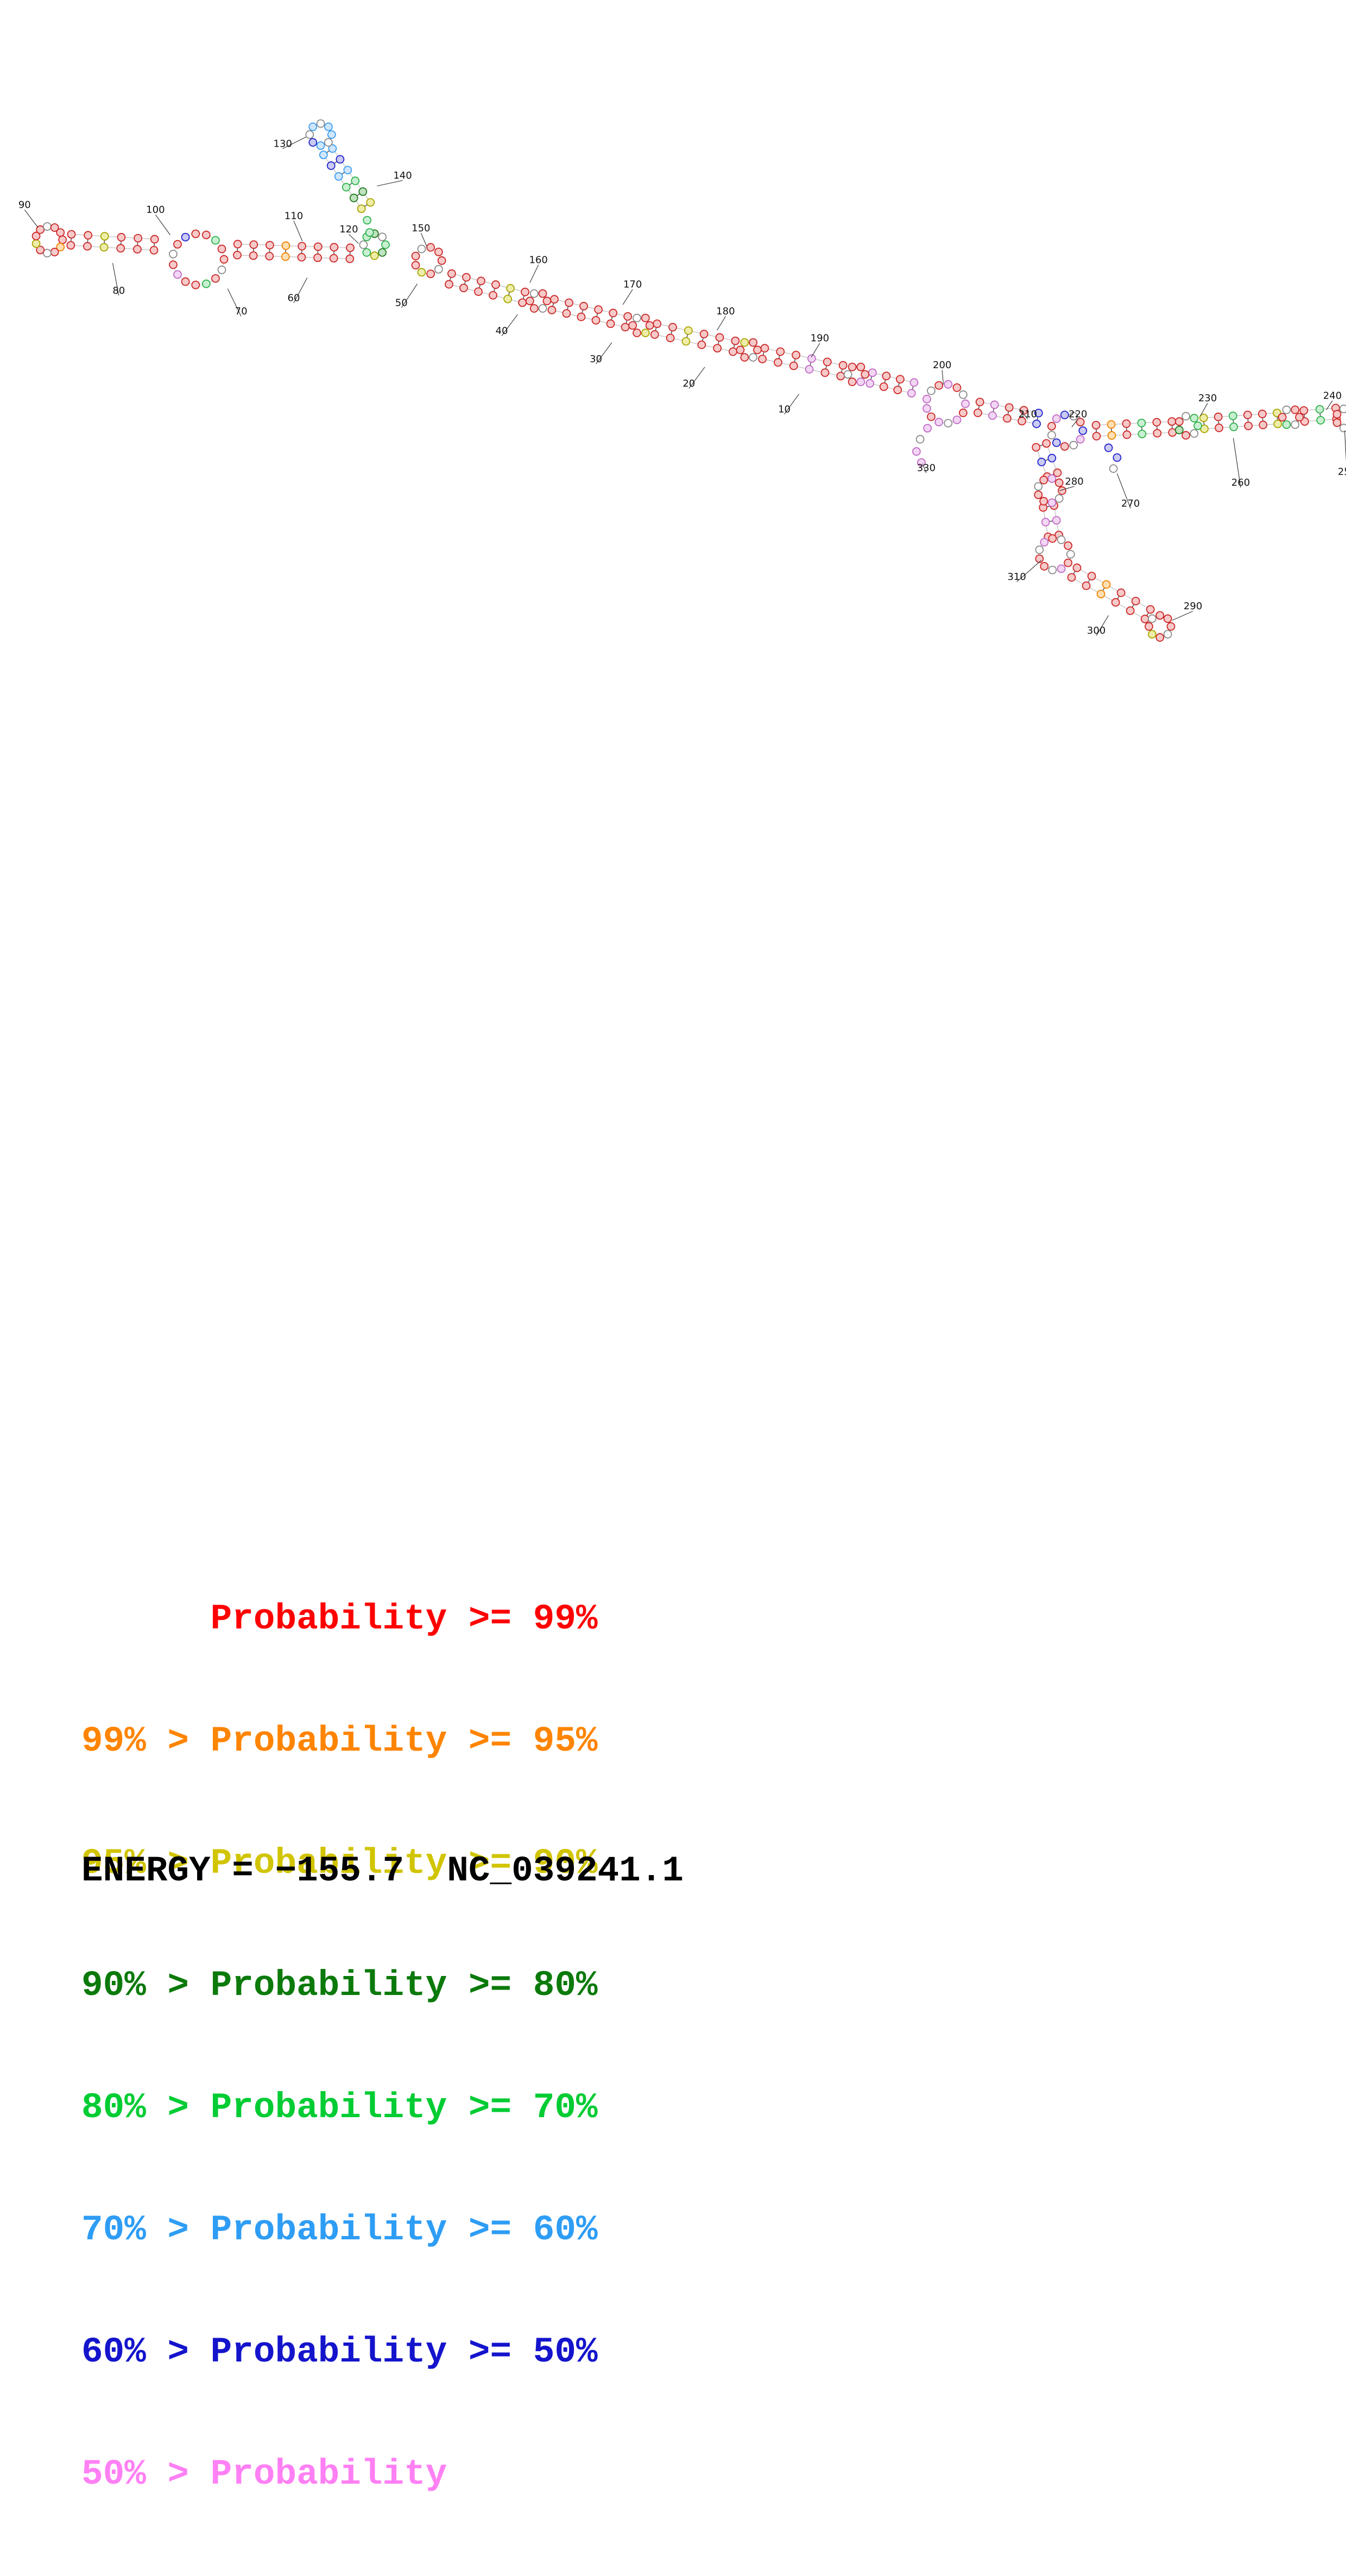  What do you see at coordinates (1333, 396) in the screenshot?
I see `svg-text: 240` at bounding box center [1333, 396].